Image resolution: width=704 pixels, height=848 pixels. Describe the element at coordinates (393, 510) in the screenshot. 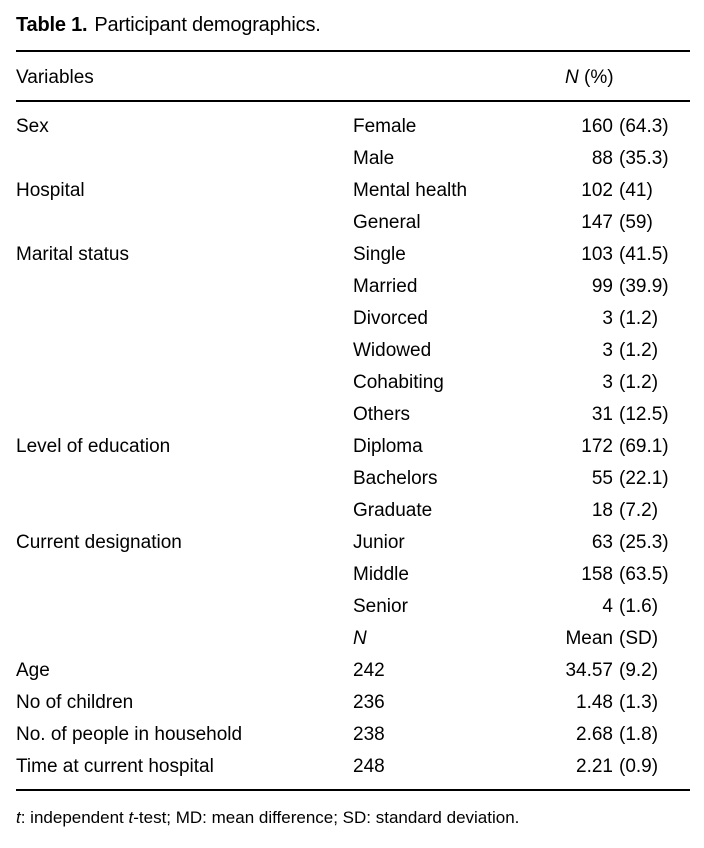

I see `cell-item: Graduate` at that location.